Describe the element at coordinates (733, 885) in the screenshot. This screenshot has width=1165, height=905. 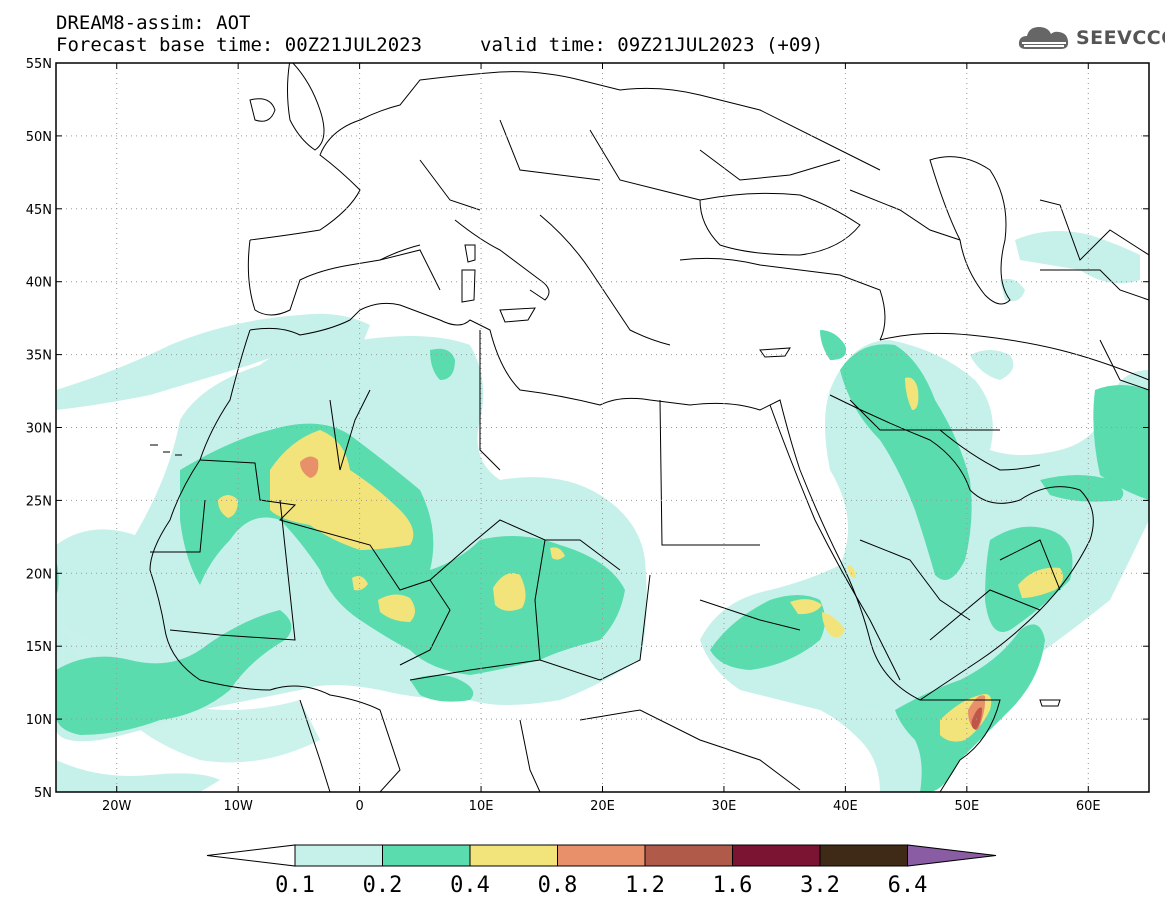
I see `colorbar-label: 1.6` at that location.